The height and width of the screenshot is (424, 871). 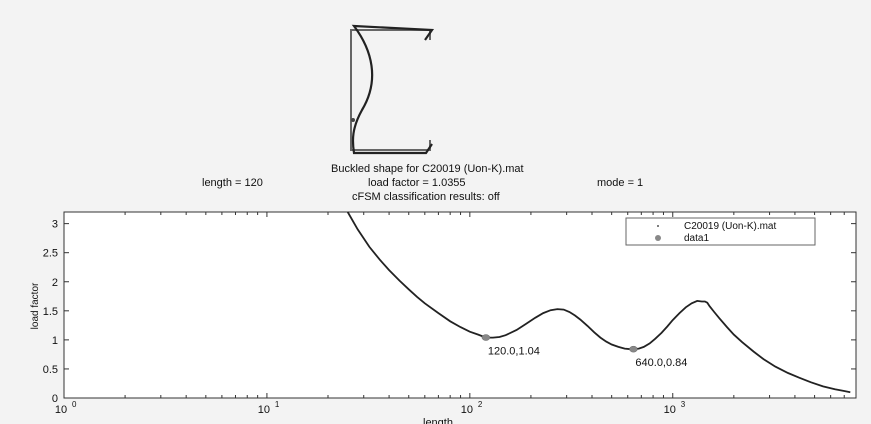 What do you see at coordinates (50, 370) in the screenshot?
I see `y-tick-label: 0.5` at bounding box center [50, 370].